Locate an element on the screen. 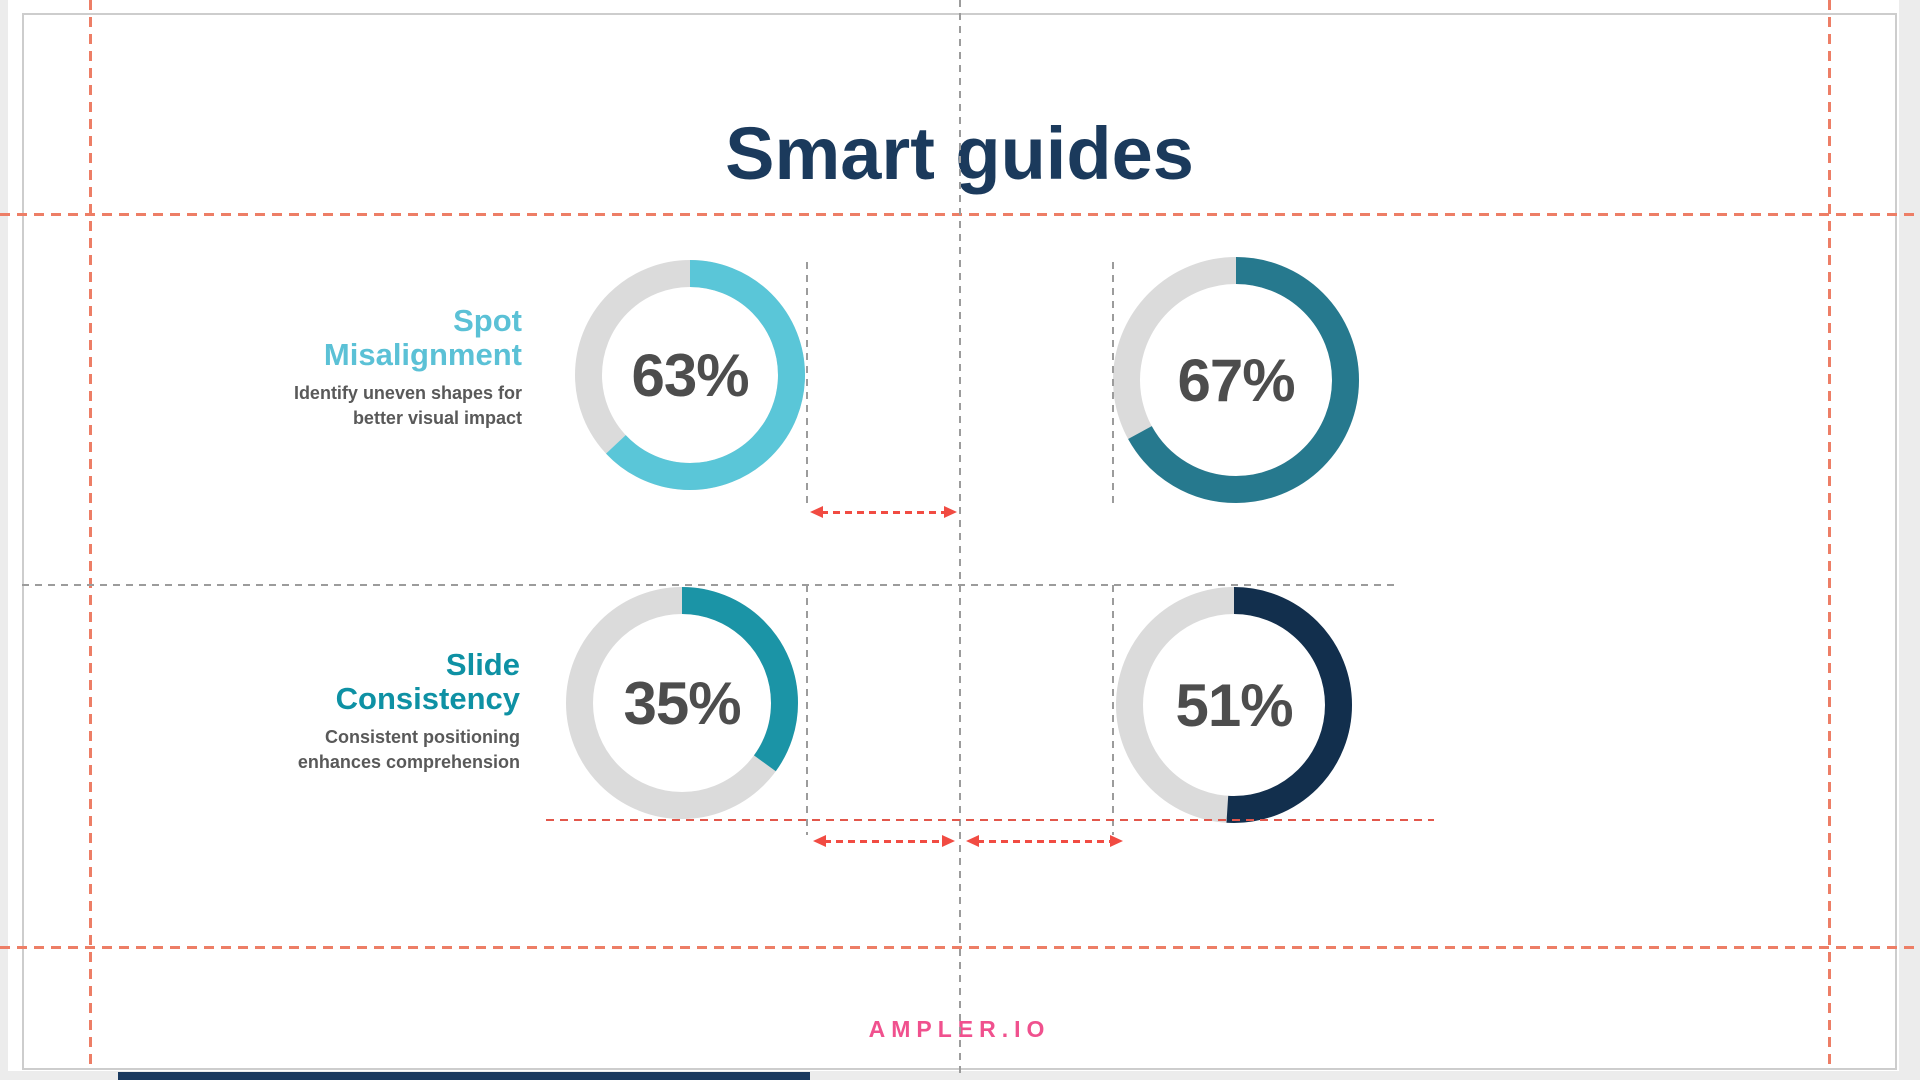 The height and width of the screenshot is (1080, 1920). donut-chart-35: 35% is located at coordinates (682, 703).